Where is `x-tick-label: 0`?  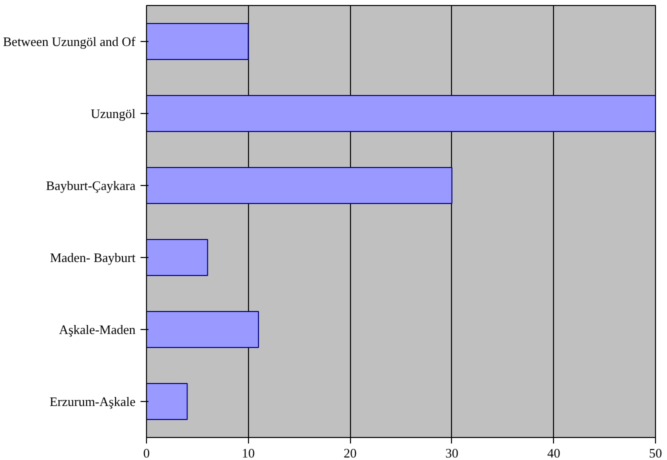 x-tick-label: 0 is located at coordinates (146, 453).